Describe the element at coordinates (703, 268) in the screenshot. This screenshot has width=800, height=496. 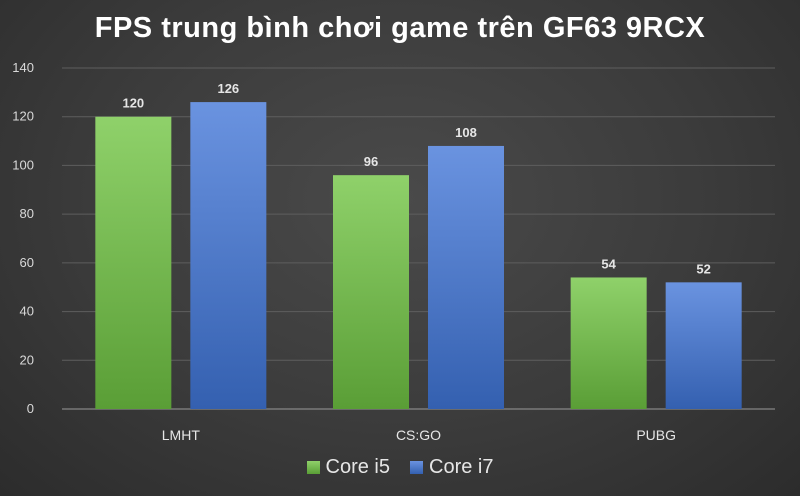
I see `data-label: 52` at that location.